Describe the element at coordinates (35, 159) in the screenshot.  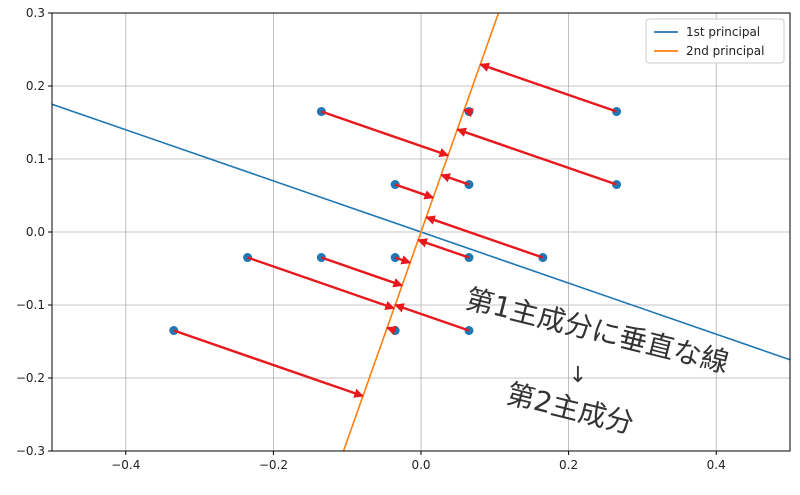
I see `y-tick-label: 0.1` at that location.